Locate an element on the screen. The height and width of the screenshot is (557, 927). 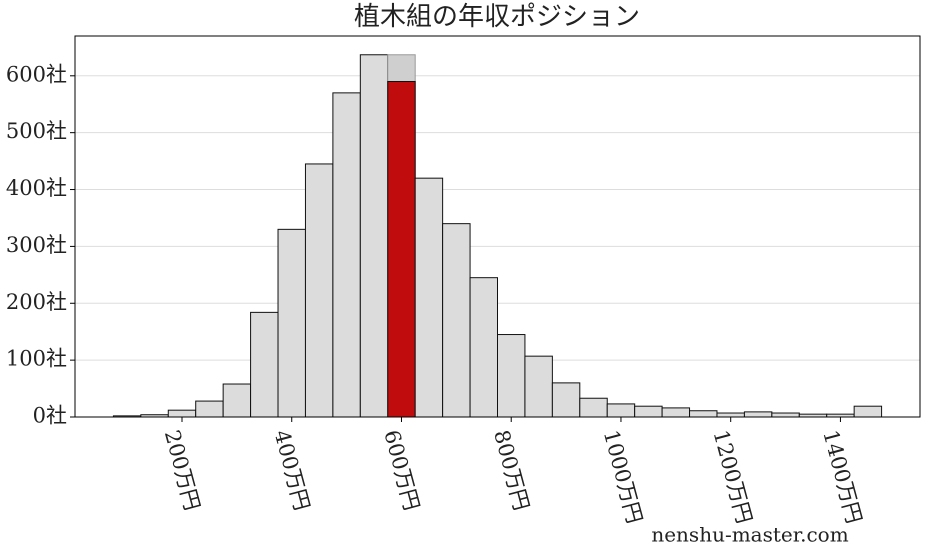
y-tick-label: 600社 is located at coordinates (36, 74).